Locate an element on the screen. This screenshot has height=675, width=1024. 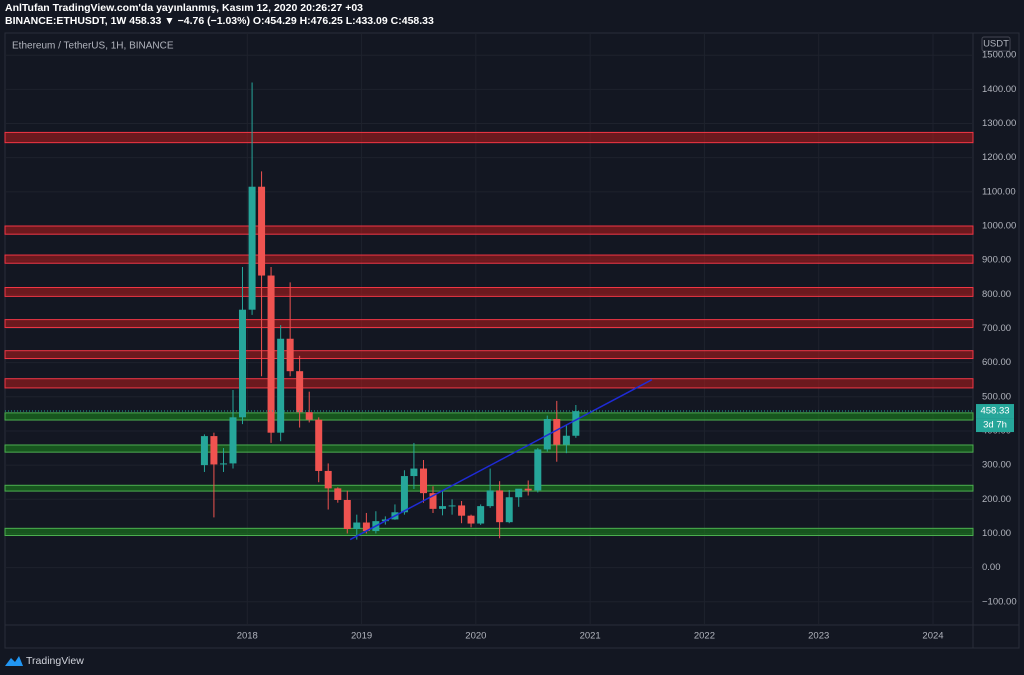
y-tick-label: 500.00 is located at coordinates (996, 396).